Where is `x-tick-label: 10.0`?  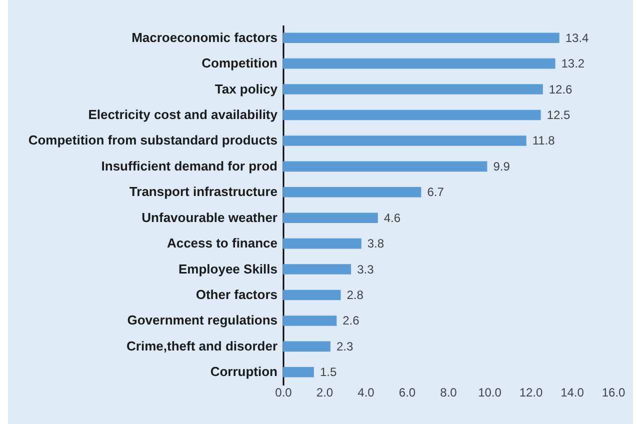
x-tick-label: 10.0 is located at coordinates (490, 393).